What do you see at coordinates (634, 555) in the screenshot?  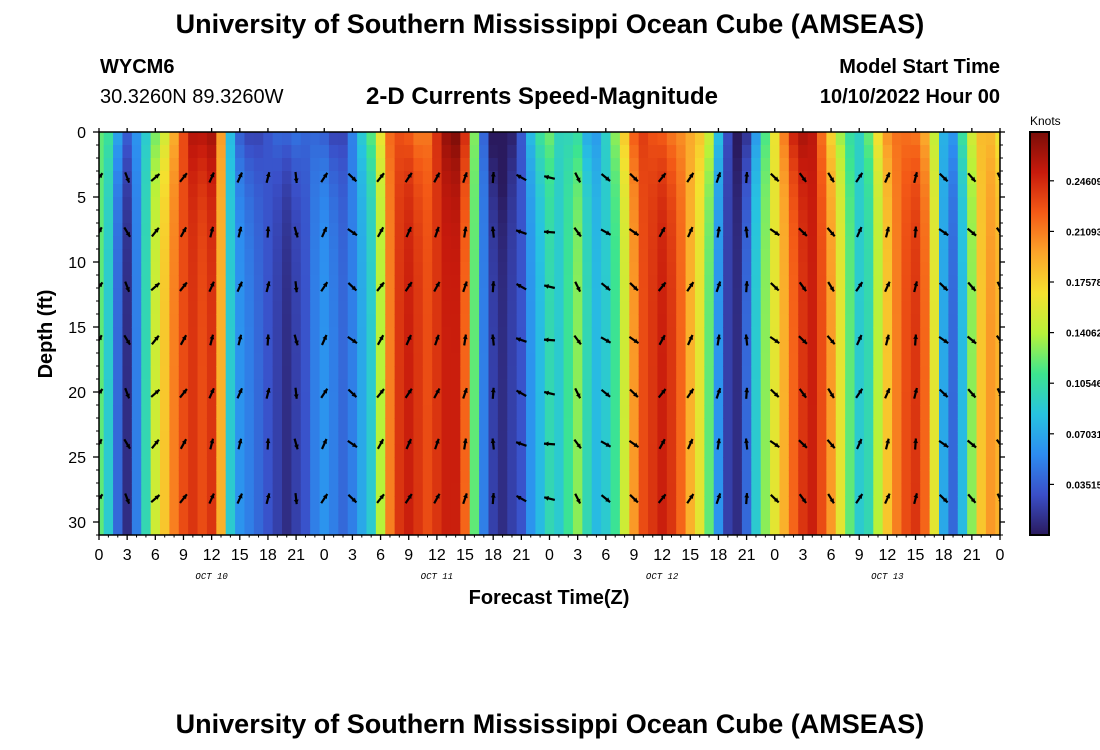 I see `x-tick-label: 9` at bounding box center [634, 555].